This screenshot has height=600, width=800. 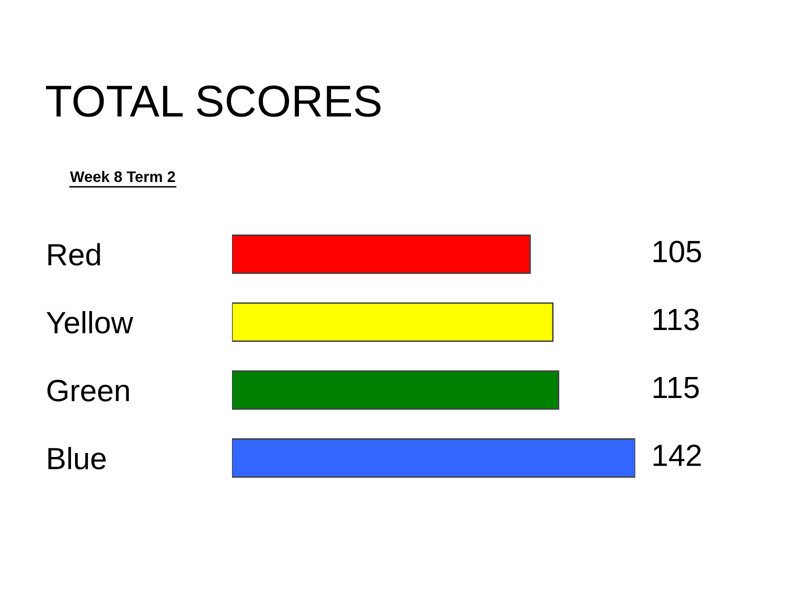 I want to click on chart-title: TOTAL SCORES, so click(x=213, y=101).